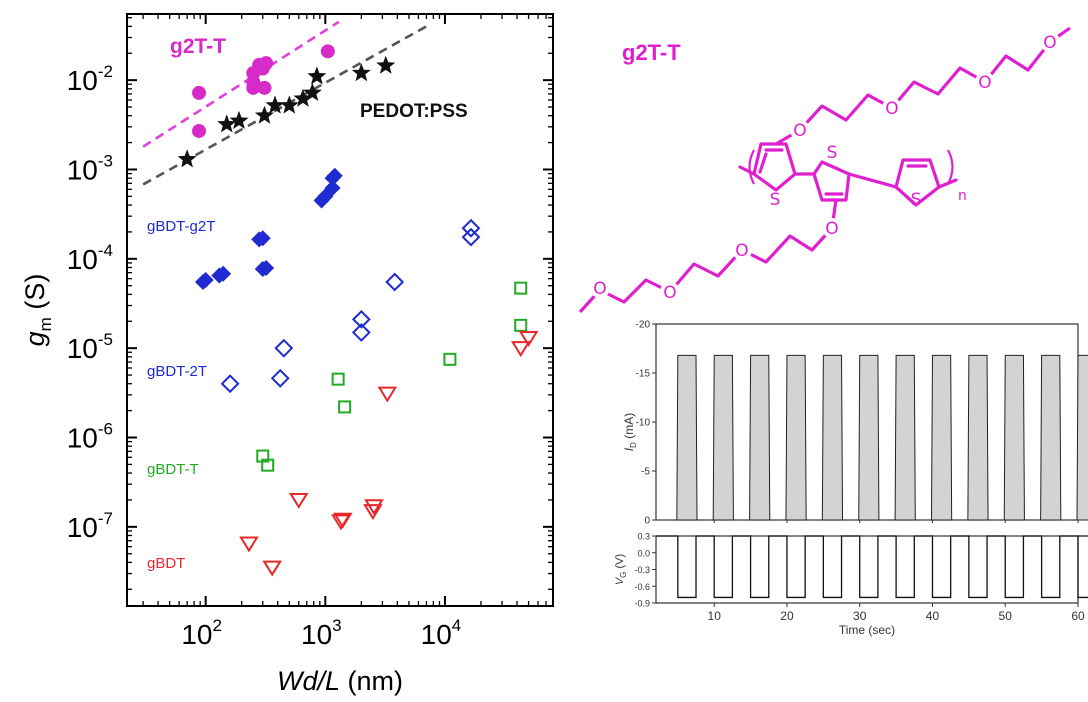 The width and height of the screenshot is (1088, 702). I want to click on id-y-tick-label: 0, so click(647, 521).